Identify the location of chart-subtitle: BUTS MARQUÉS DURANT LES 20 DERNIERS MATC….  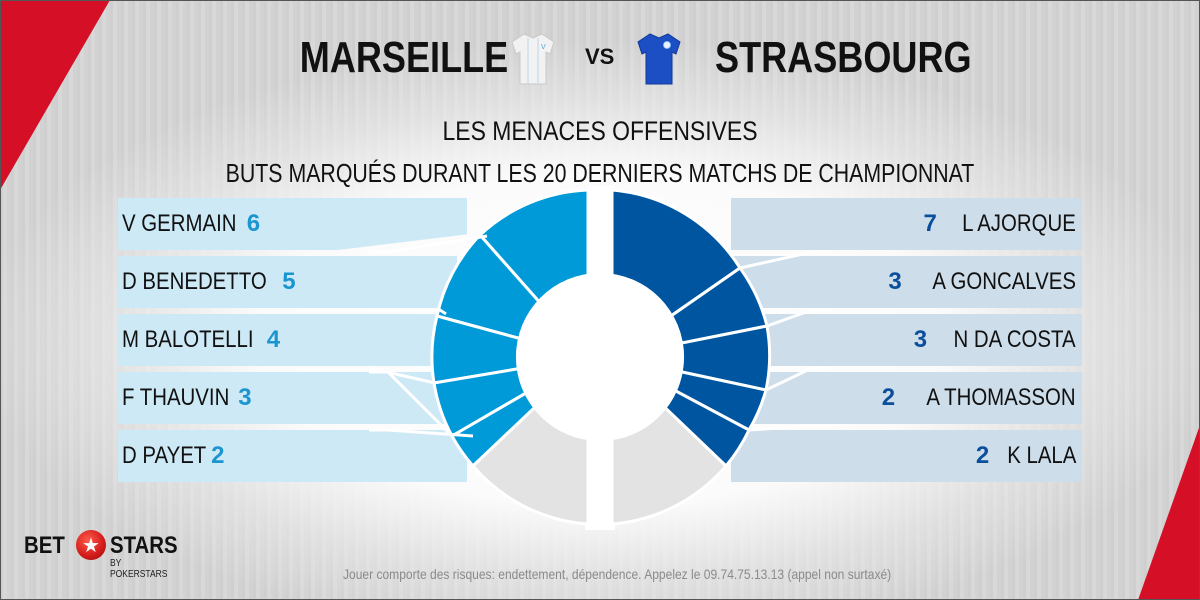
(600, 173).